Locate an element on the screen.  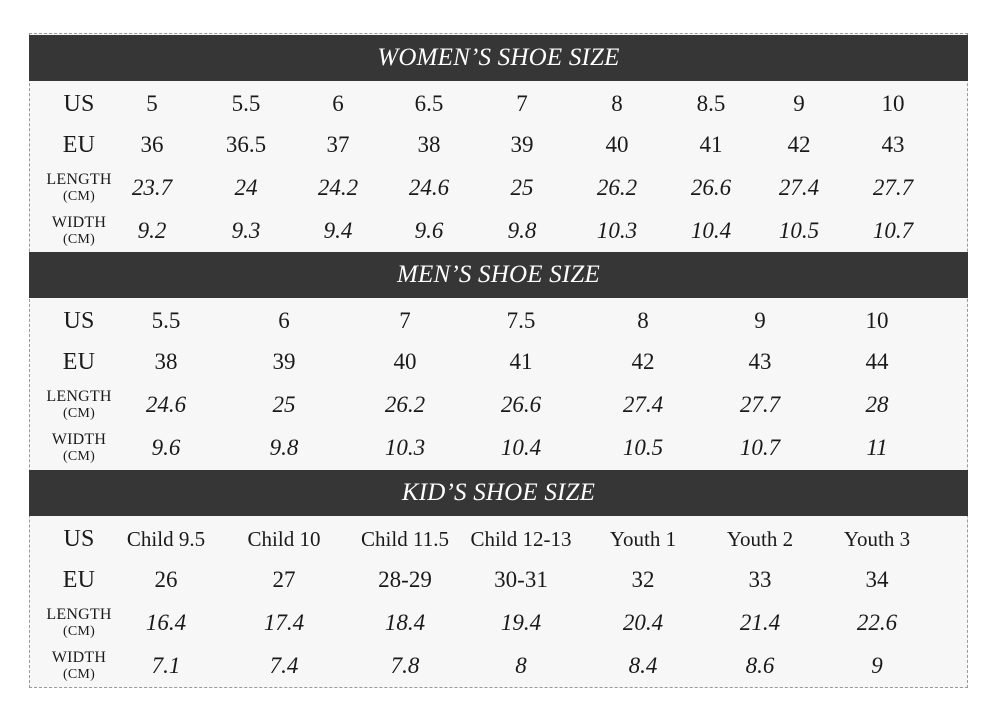
men-us-label: US is located at coordinates (79, 321).